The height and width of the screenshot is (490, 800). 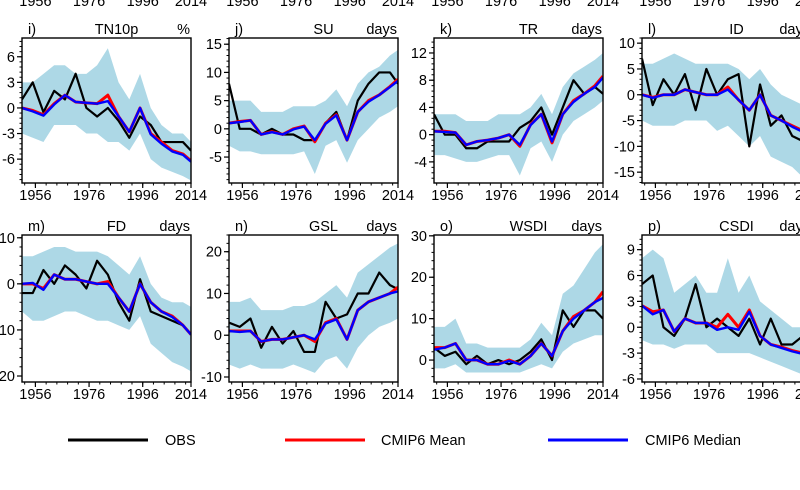 I want to click on panel-label: m), so click(x=36, y=227).